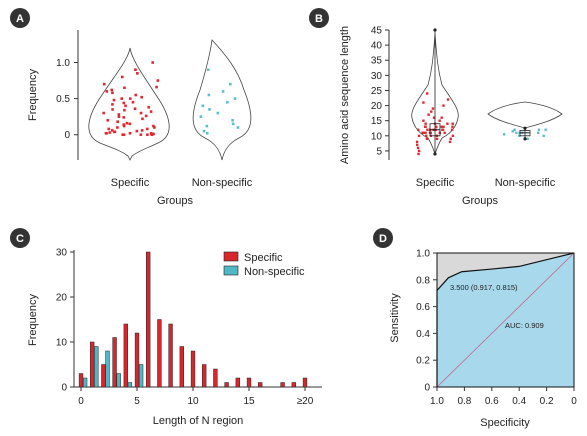  Describe the element at coordinates (481, 124) in the screenshot. I see `panel-b-points` at that location.